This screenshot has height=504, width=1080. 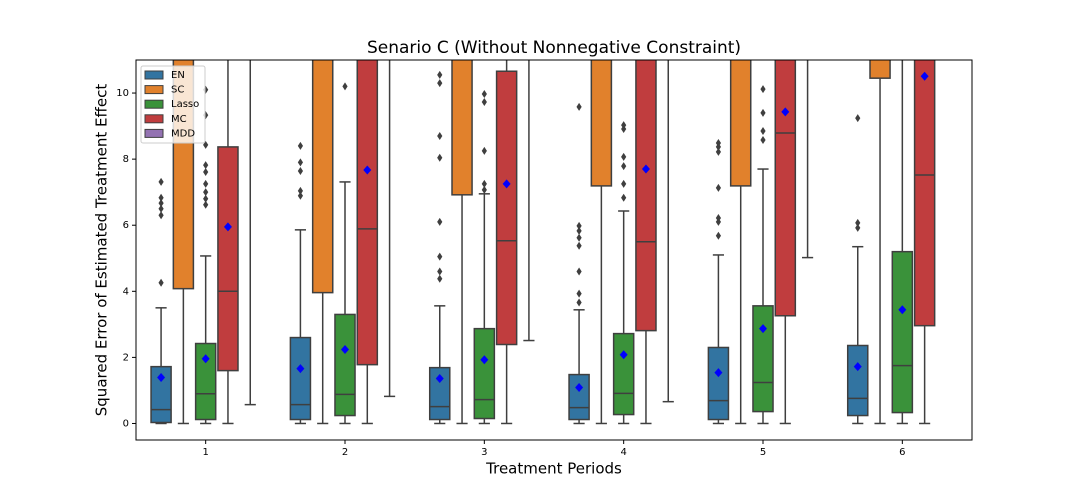 What do you see at coordinates (173, 104) in the screenshot?
I see `legend: EN SC Lasso MC MDD` at bounding box center [173, 104].